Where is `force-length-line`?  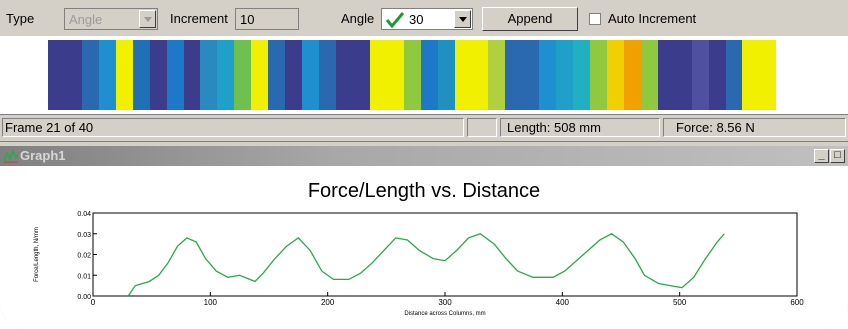
force-length-line is located at coordinates (426, 264).